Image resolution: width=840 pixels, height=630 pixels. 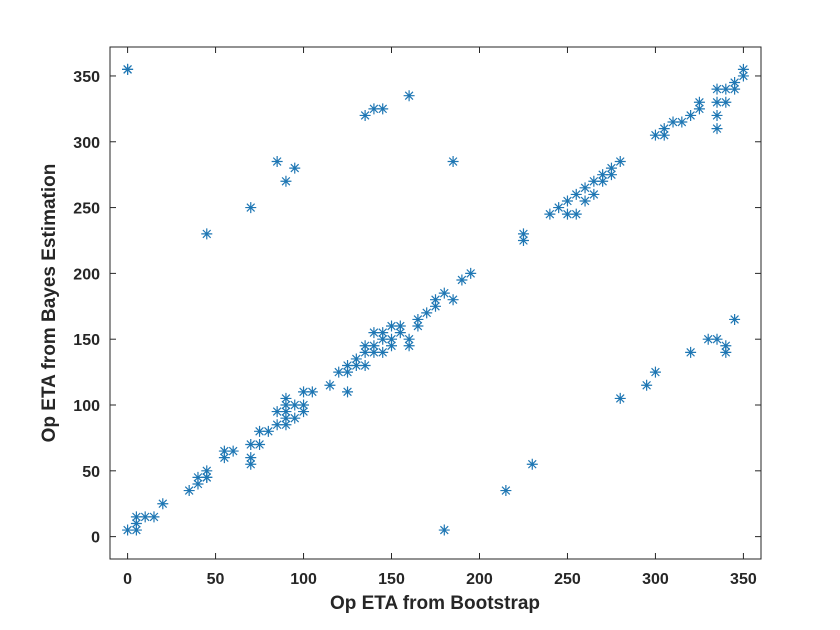 What do you see at coordinates (391, 579) in the screenshot?
I see `x-tick-label: 150` at bounding box center [391, 579].